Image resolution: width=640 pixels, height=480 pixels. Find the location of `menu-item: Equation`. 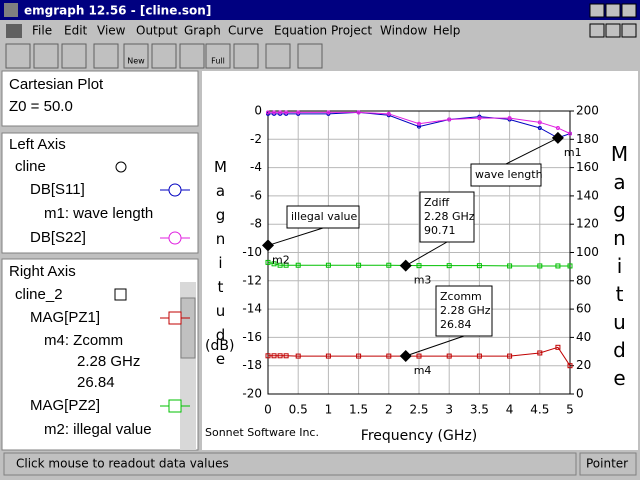

menu-item: Equation is located at coordinates (300, 31).